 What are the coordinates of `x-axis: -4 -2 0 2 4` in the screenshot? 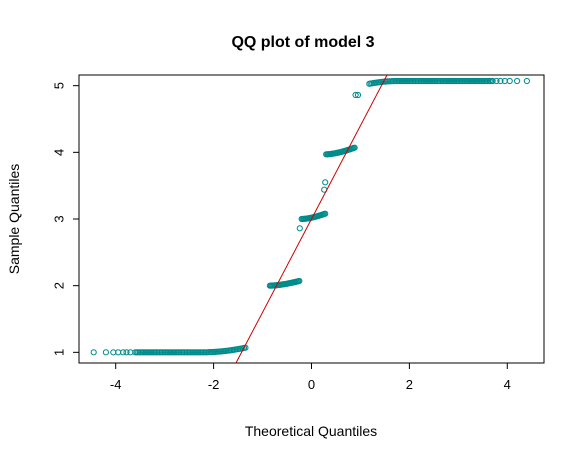 It's located at (310, 377).